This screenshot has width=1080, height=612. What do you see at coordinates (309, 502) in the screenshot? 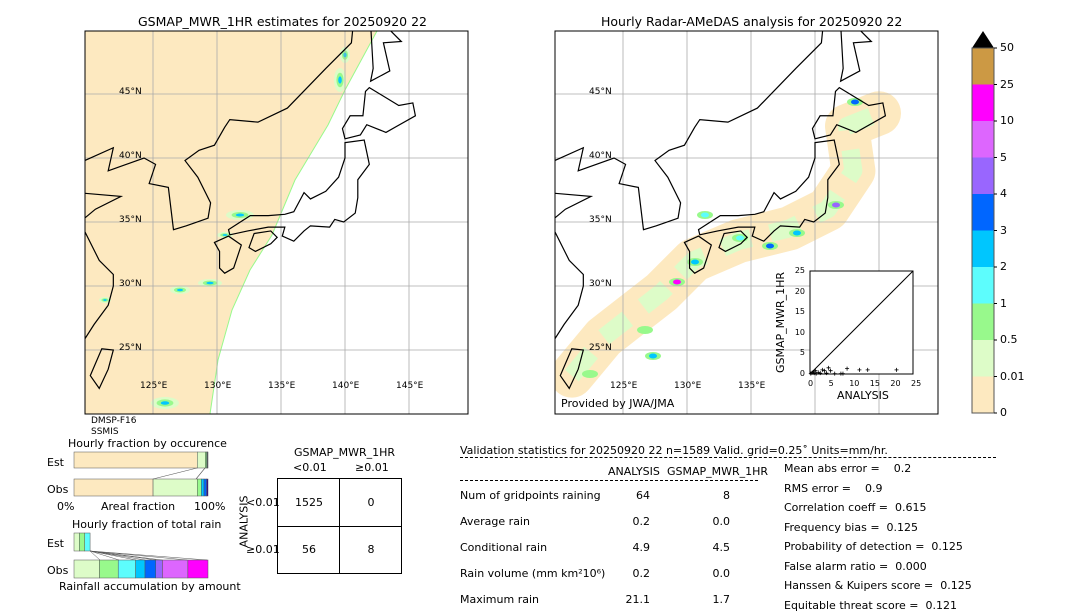
I see `cell-hit-none: 1525` at bounding box center [309, 502].